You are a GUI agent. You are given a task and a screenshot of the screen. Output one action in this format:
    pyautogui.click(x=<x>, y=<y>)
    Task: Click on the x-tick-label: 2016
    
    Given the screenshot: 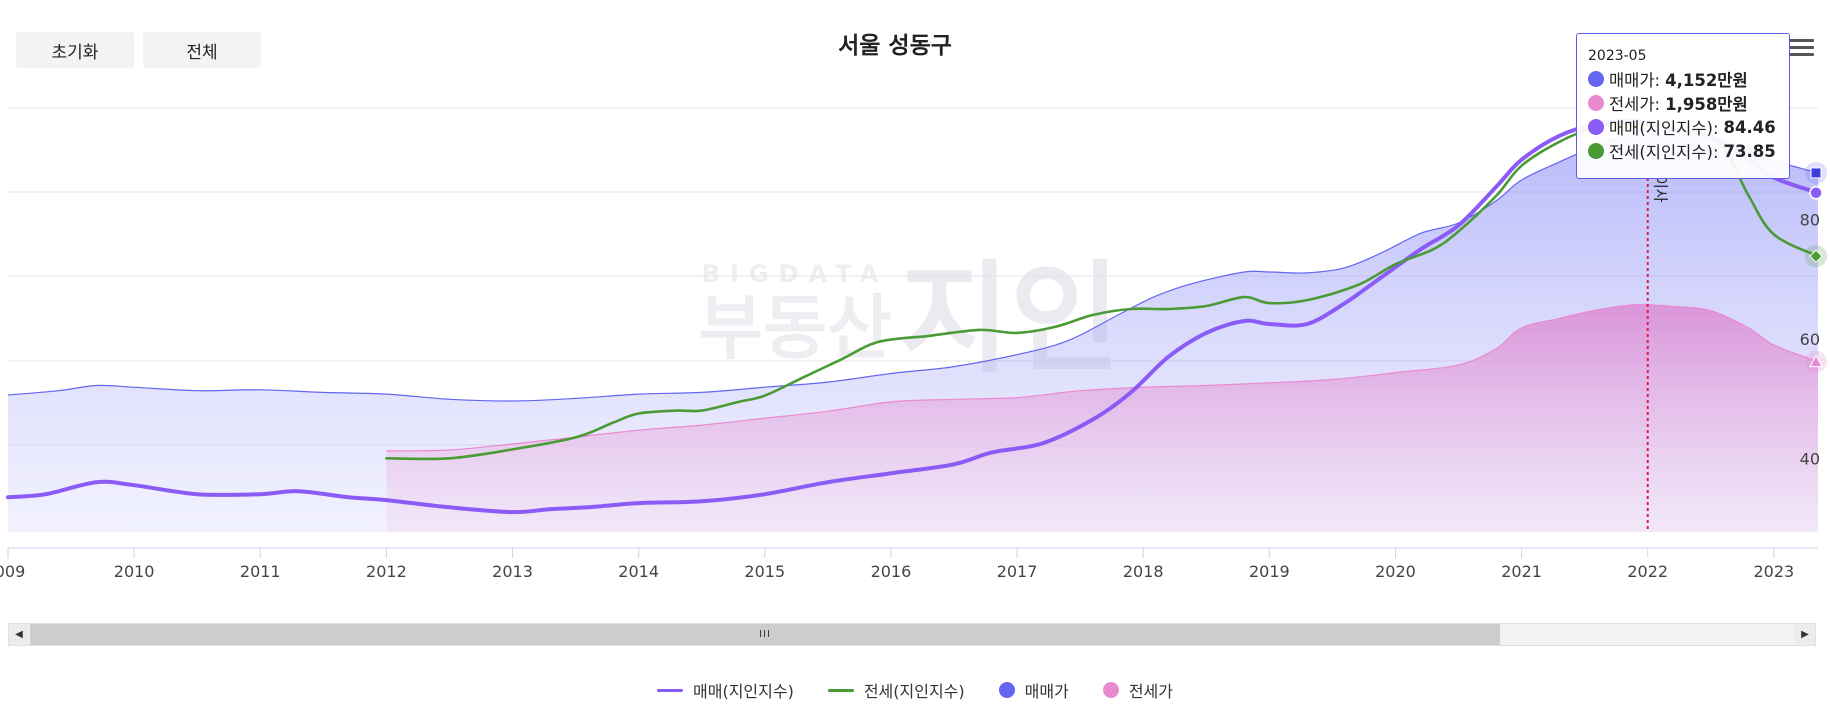 What is the action you would take?
    pyautogui.click(x=891, y=571)
    